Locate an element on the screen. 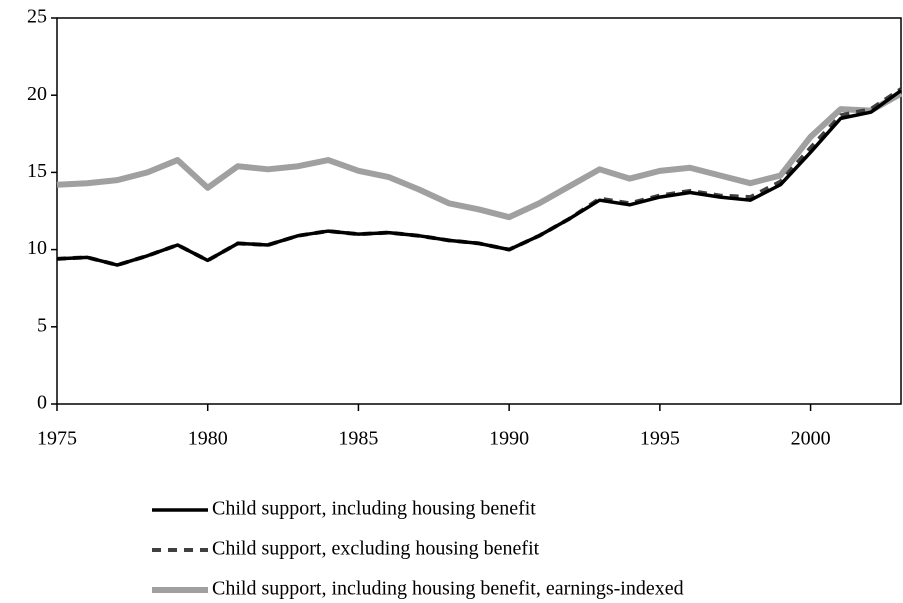 The image size is (903, 603). legend-label: Child support, excluding housing benefit is located at coordinates (376, 549).